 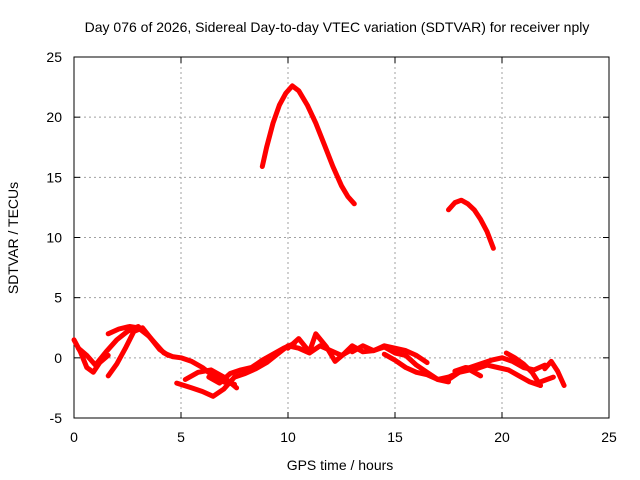 What do you see at coordinates (609, 437) in the screenshot?
I see `x-tick-label: 25` at bounding box center [609, 437].